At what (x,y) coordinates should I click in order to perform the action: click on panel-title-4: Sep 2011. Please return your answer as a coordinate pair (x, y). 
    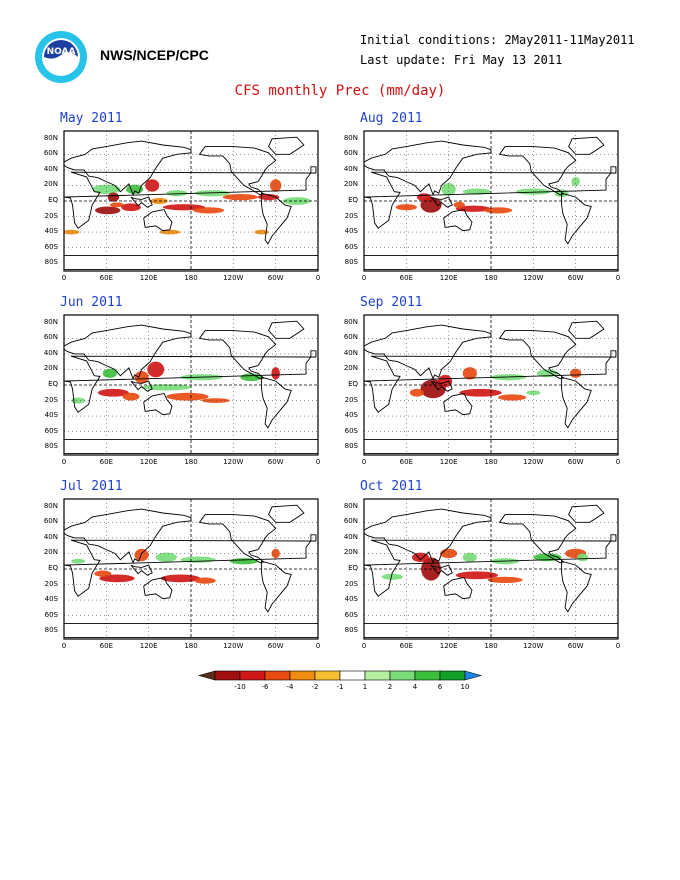
    Looking at the image, I should click on (391, 302).